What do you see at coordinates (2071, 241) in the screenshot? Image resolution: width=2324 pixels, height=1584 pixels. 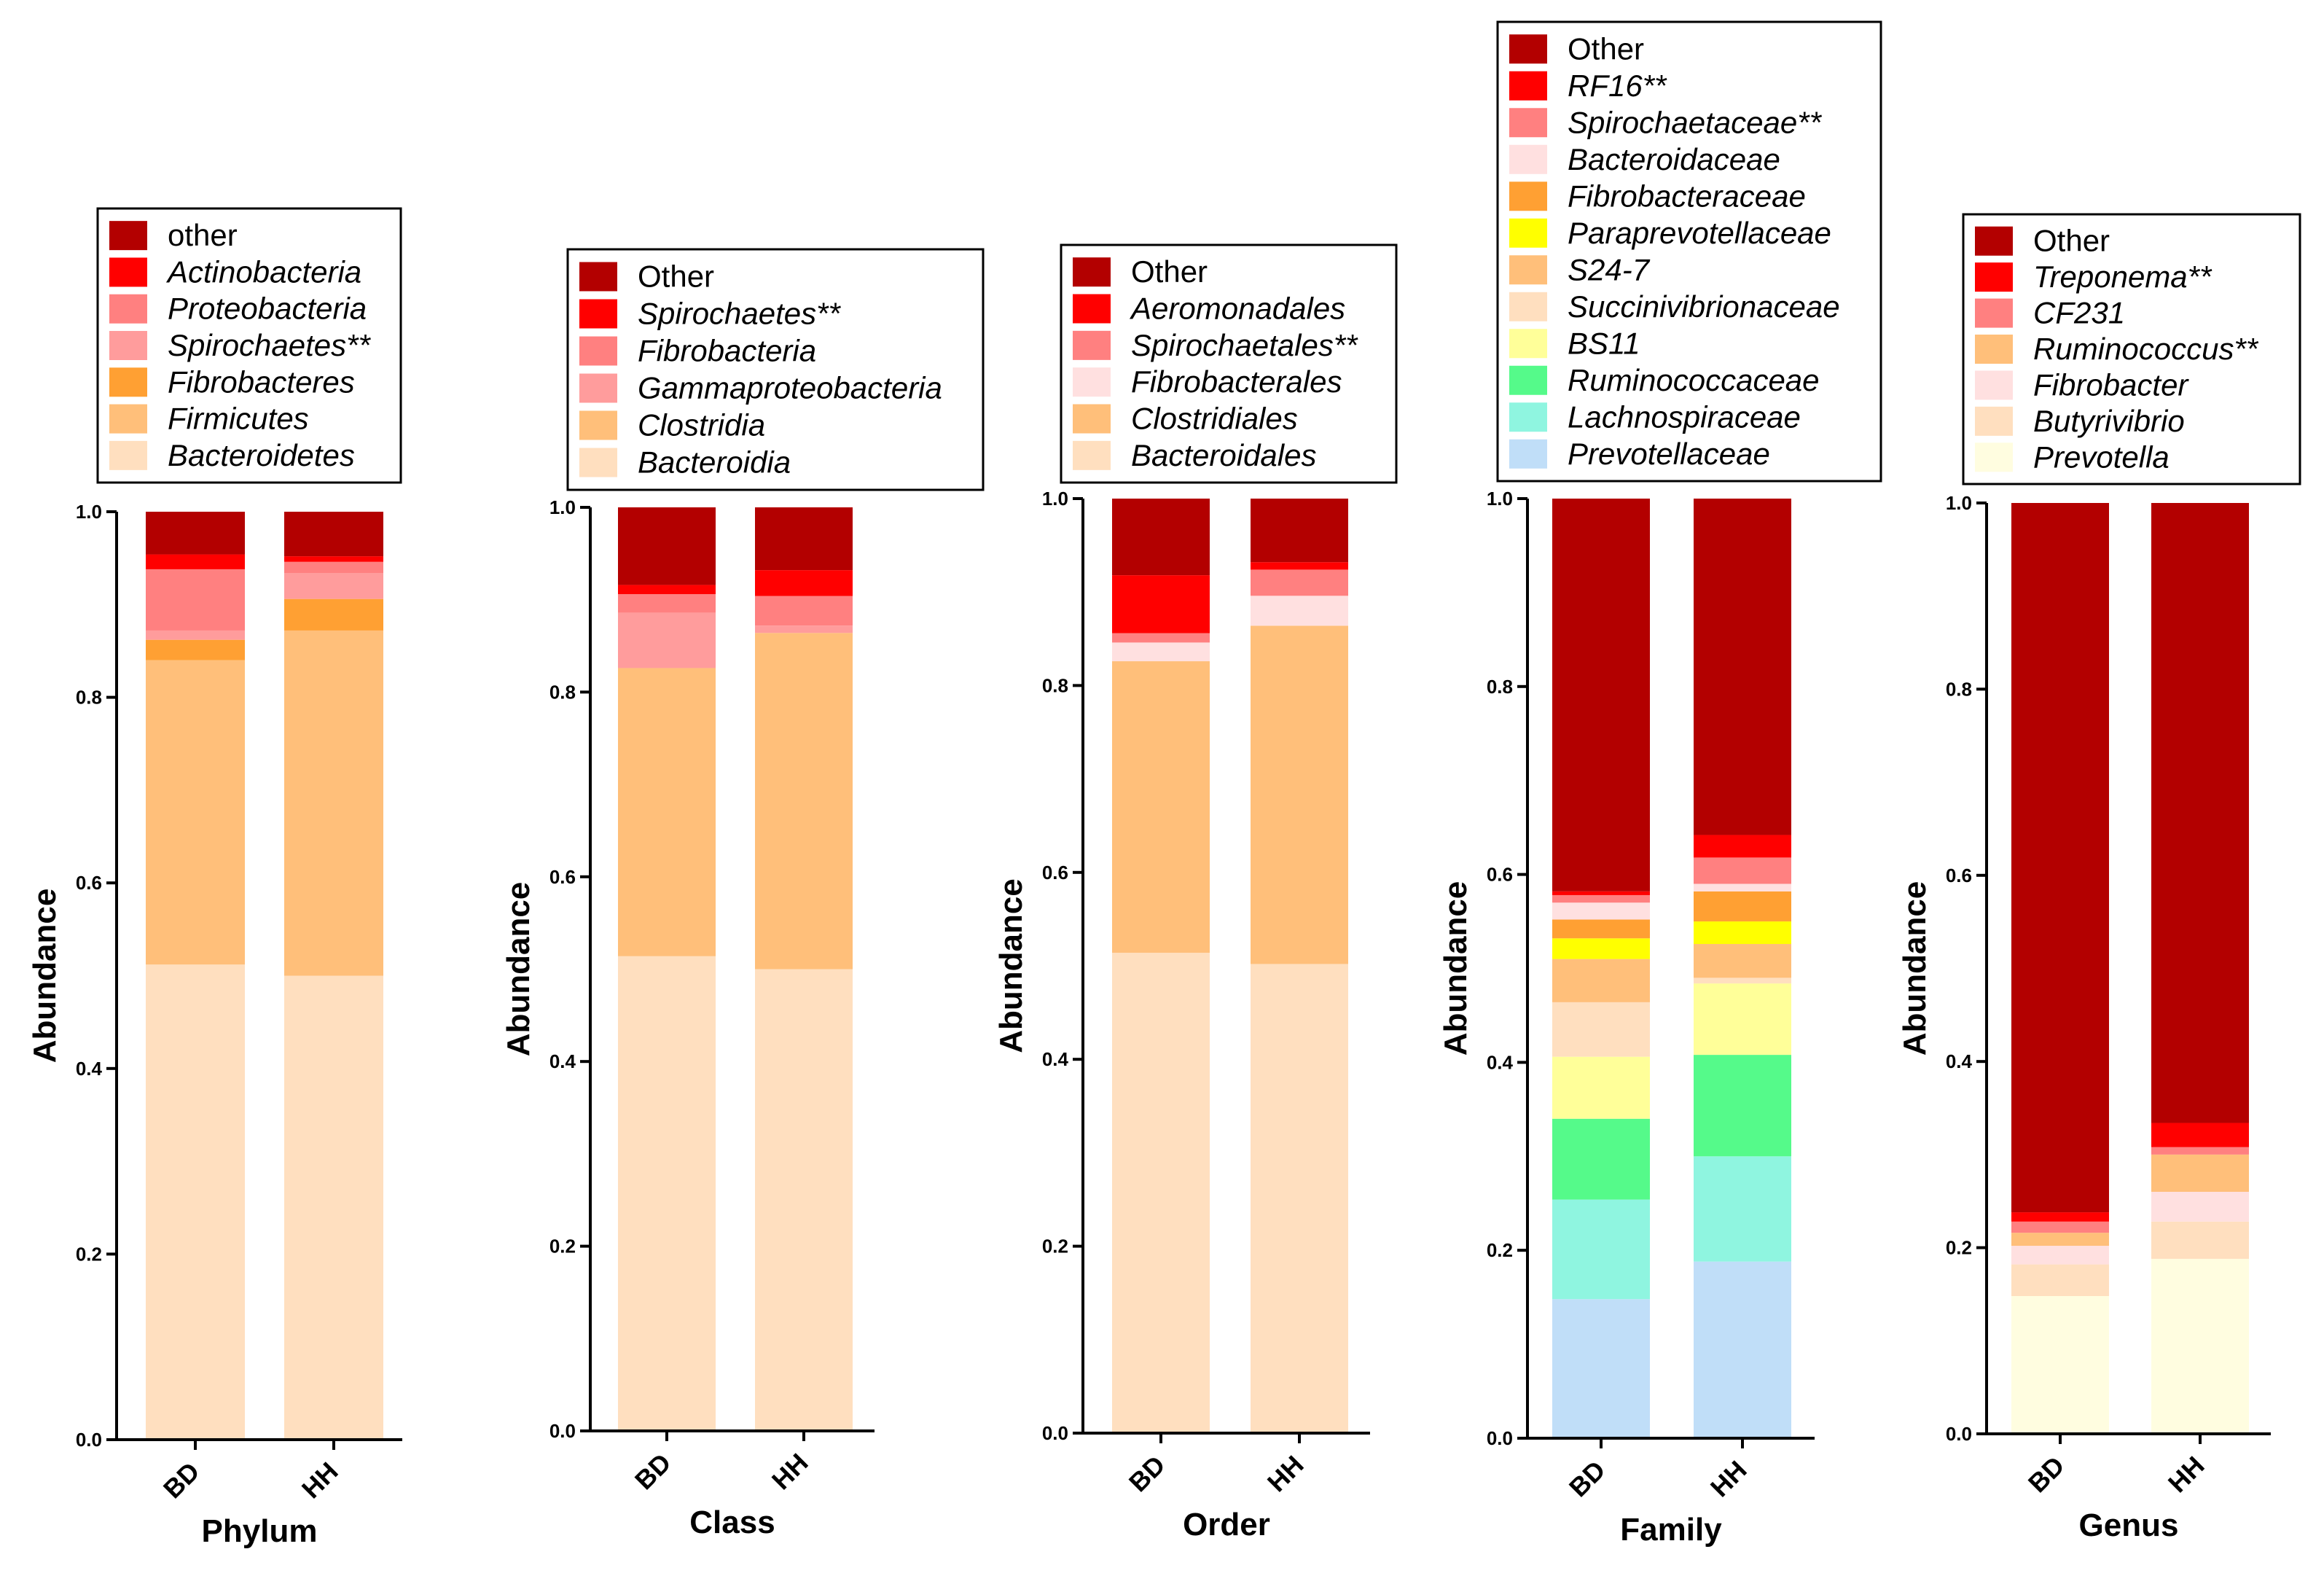 I see `legend-label: Other` at bounding box center [2071, 241].